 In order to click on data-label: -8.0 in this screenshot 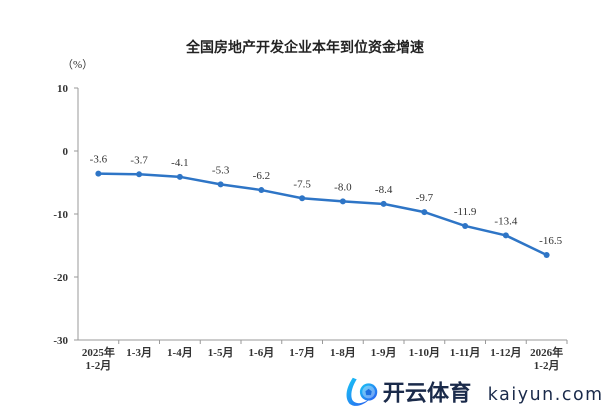, I will do `click(343, 187)`.